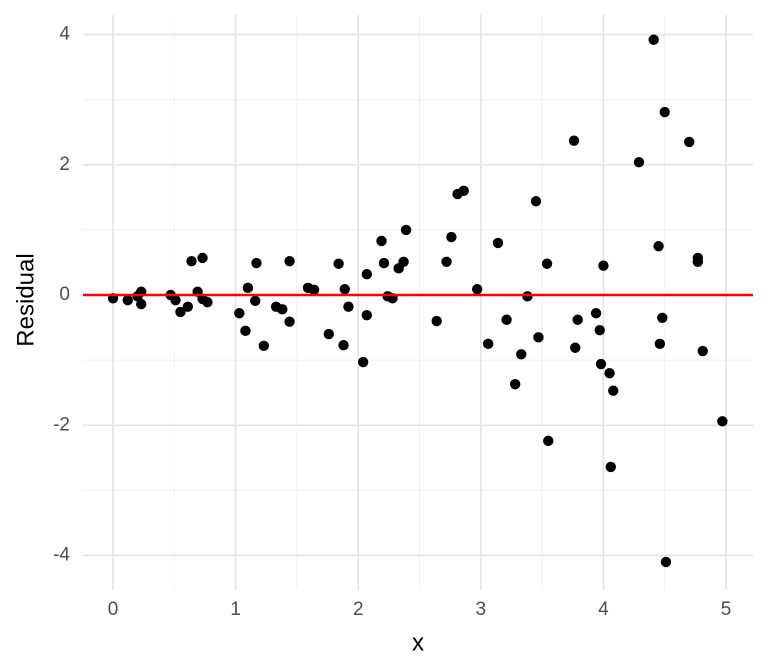 Image resolution: width=768 pixels, height=672 pixels. What do you see at coordinates (726, 609) in the screenshot?
I see `x-tick-label: 5` at bounding box center [726, 609].